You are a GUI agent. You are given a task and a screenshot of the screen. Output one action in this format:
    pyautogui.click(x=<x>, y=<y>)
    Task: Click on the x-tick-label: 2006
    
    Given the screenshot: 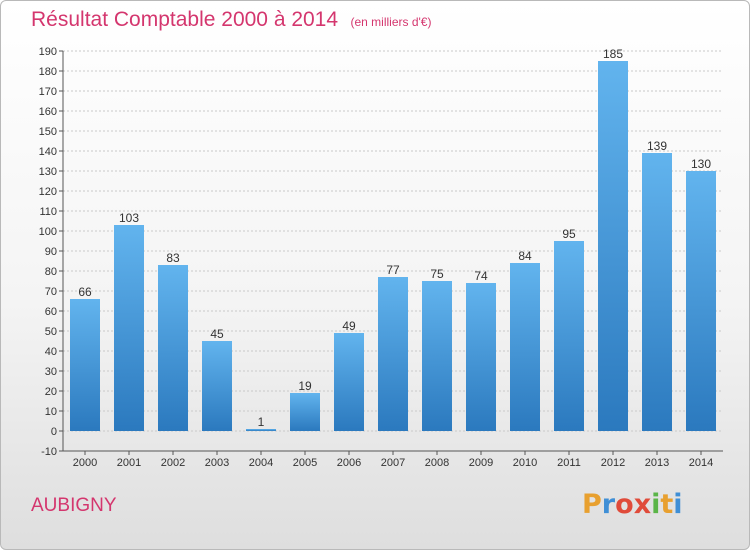 What is the action you would take?
    pyautogui.click(x=349, y=463)
    